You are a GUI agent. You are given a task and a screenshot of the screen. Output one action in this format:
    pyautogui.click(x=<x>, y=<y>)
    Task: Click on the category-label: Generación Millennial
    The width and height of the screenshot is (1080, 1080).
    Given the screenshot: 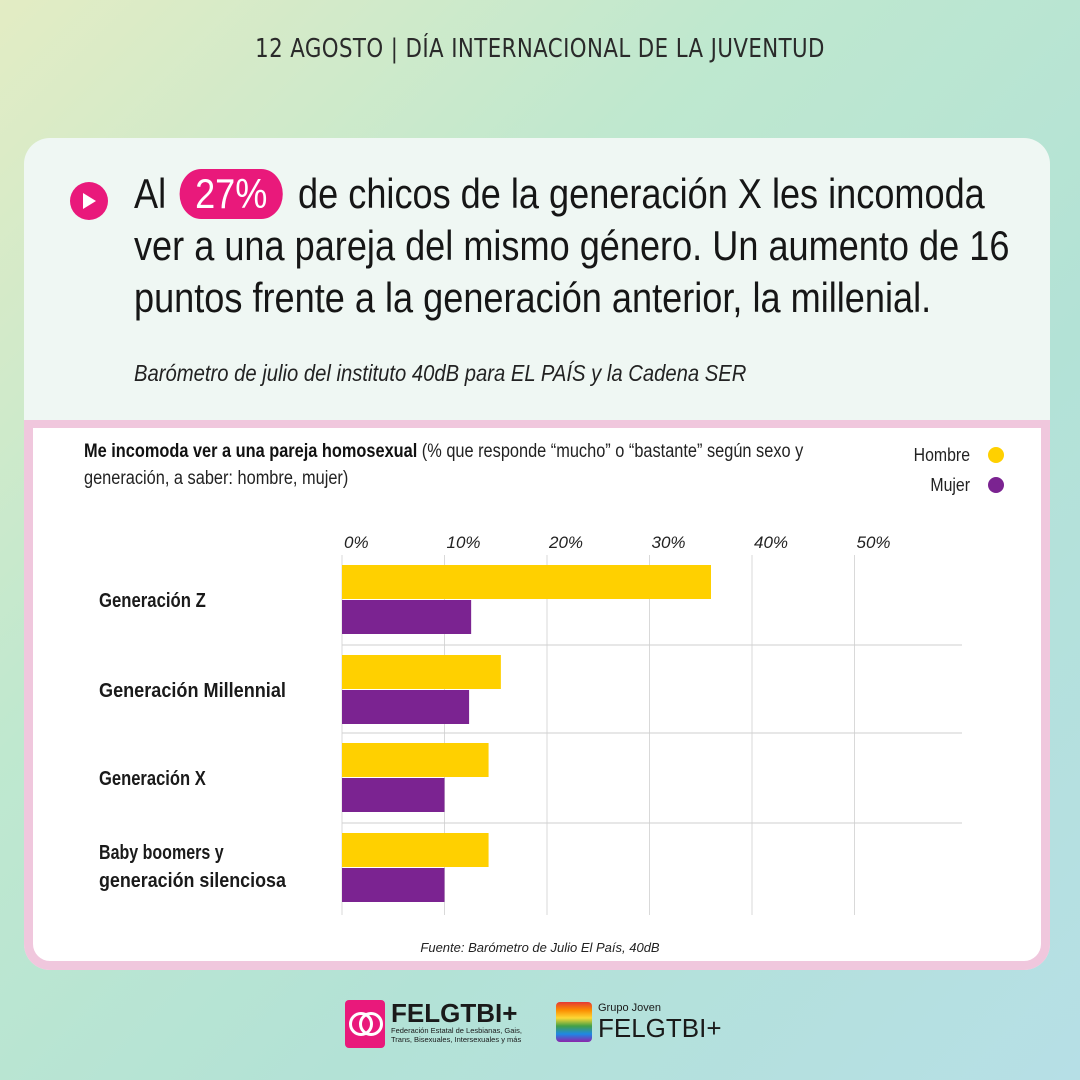 What is the action you would take?
    pyautogui.click(x=192, y=691)
    